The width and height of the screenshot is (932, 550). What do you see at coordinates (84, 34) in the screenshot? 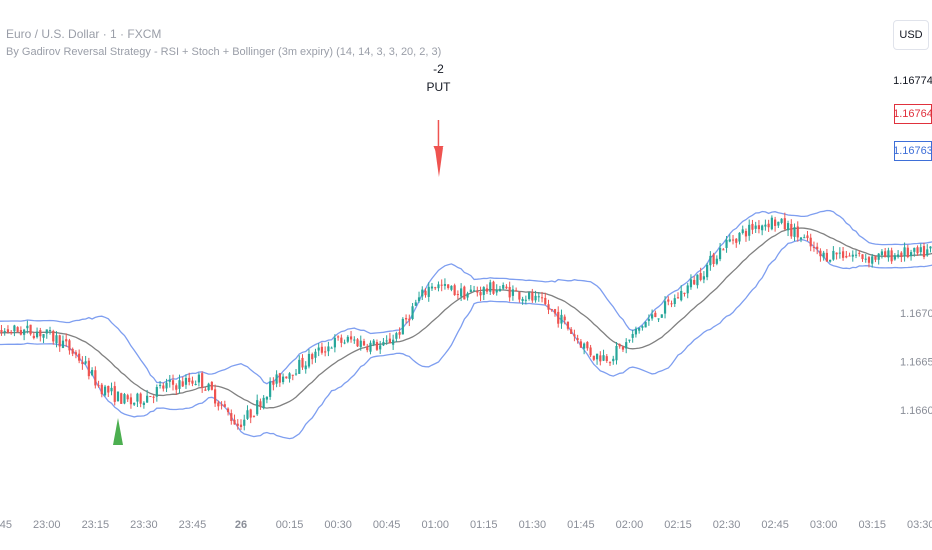
I see `symbol-title: Euro / U.S. Dollar · 1 · FXCM` at bounding box center [84, 34].